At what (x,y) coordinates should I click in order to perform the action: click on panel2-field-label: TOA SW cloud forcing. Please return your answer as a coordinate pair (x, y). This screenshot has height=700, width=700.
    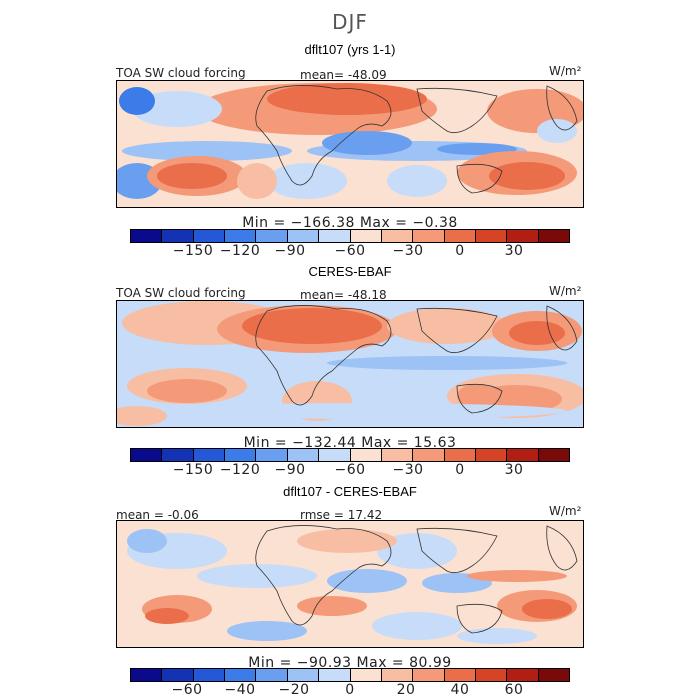
    Looking at the image, I should click on (181, 293).